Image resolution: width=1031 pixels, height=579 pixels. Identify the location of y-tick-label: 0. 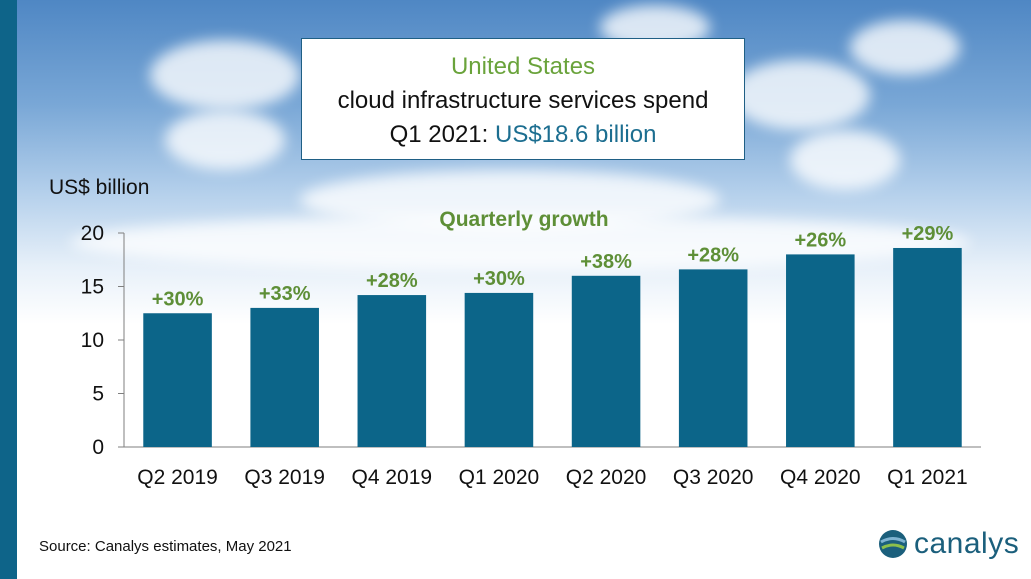
(98, 447).